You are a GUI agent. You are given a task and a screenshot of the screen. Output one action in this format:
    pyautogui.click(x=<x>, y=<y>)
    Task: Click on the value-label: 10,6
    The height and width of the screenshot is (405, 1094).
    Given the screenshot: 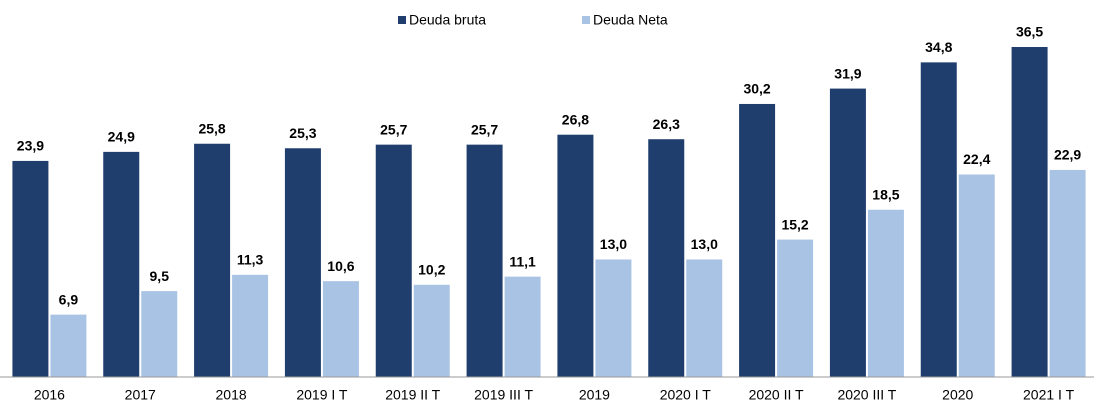 What is the action you would take?
    pyautogui.click(x=340, y=266)
    